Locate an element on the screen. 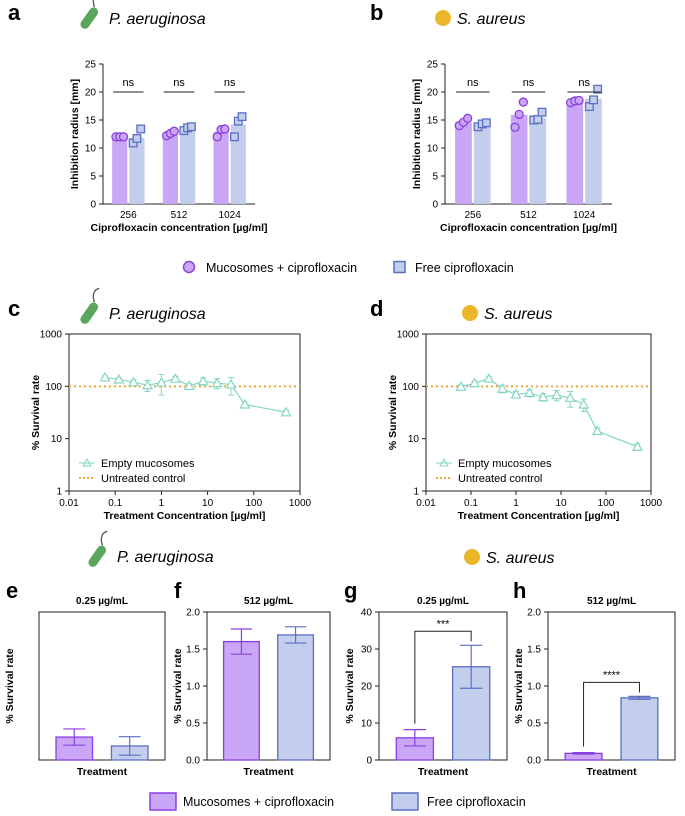 This screenshot has height=816, width=685. flagellum is located at coordinates (96, 295).